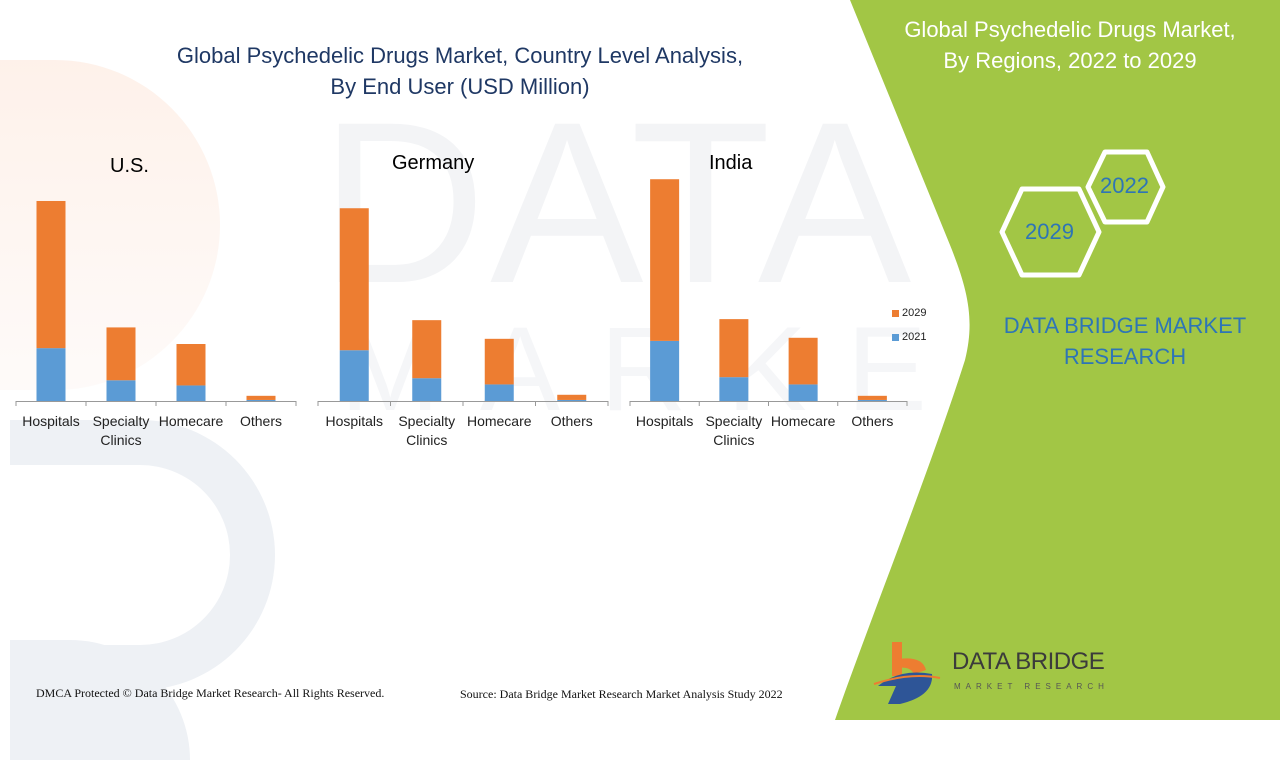 This screenshot has height=760, width=1280. What do you see at coordinates (1070, 29) in the screenshot?
I see `side-panel-title-line-1: Global Psychedelic Drugs Market,` at bounding box center [1070, 29].